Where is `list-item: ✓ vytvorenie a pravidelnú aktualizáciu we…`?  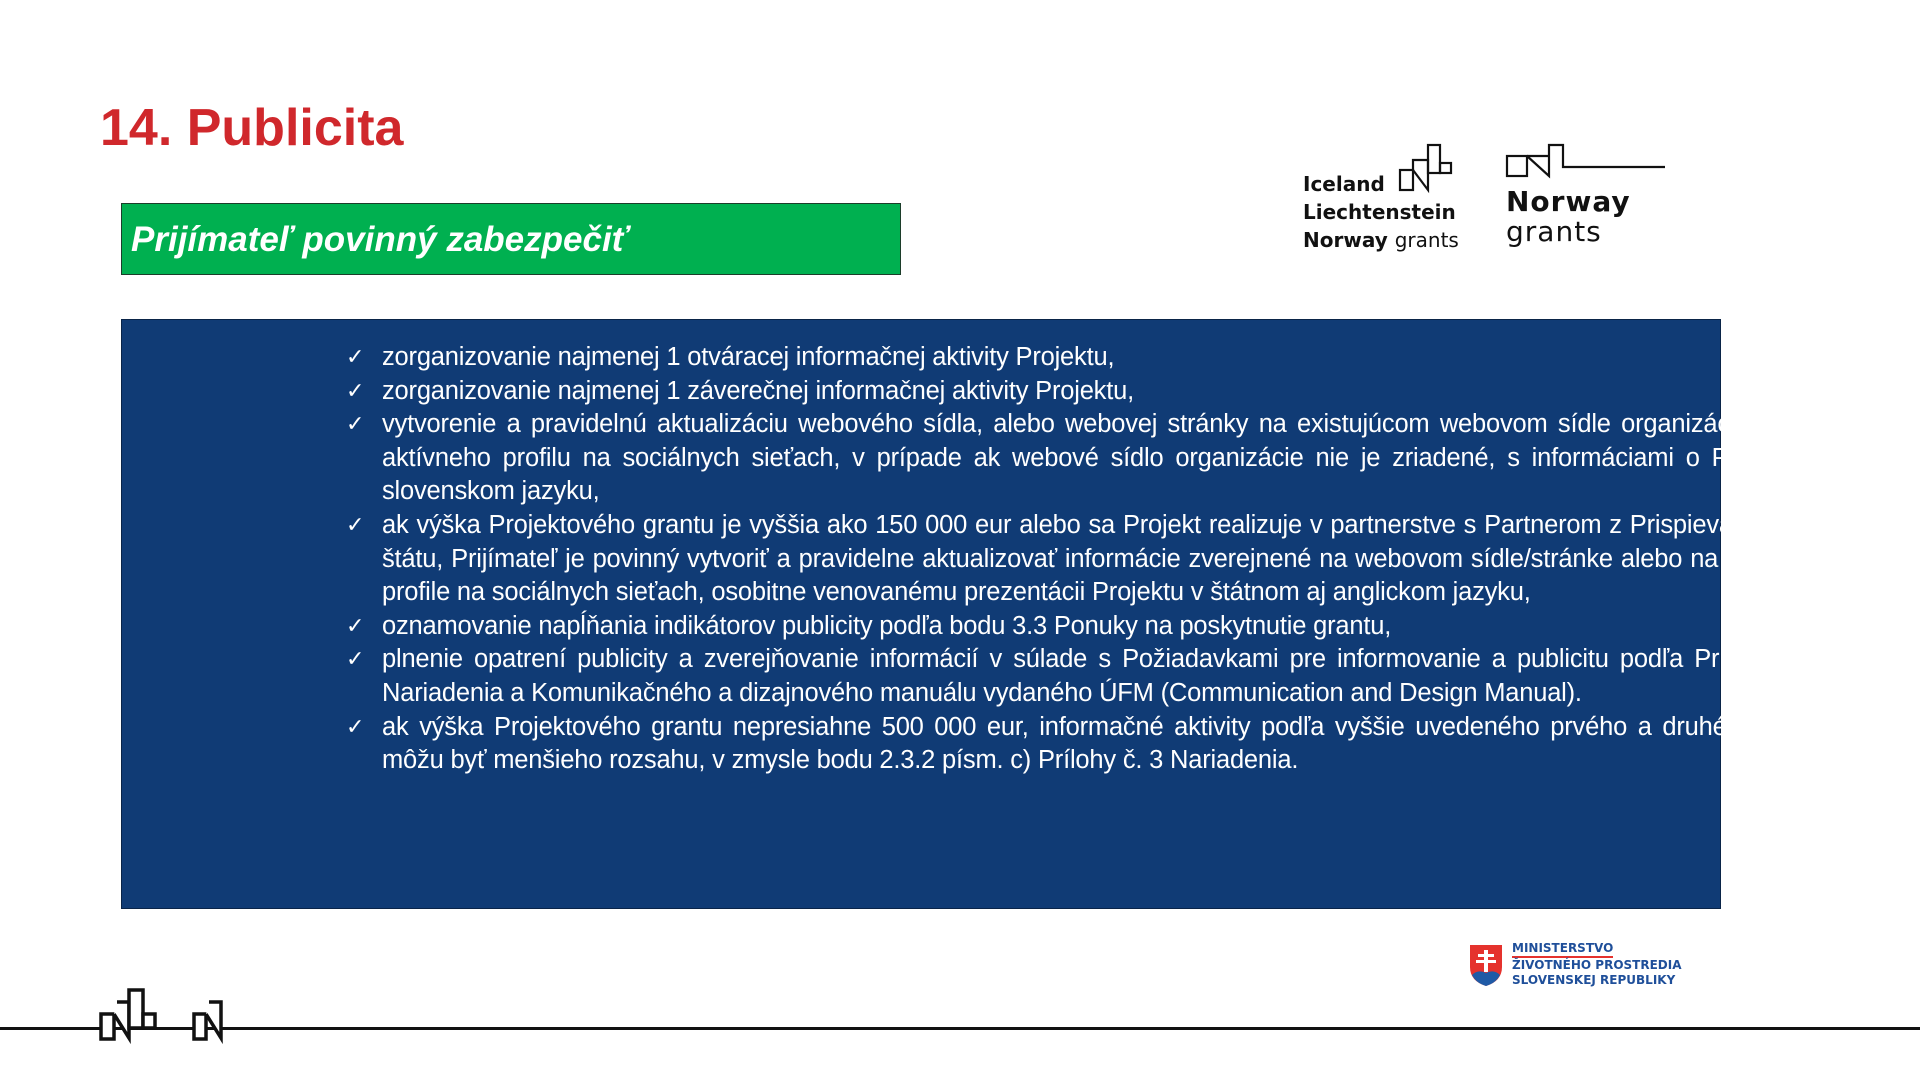
list-item: ✓ vytvorenie a pravidelnú aktualizáciu we… is located at coordinates (1087, 458).